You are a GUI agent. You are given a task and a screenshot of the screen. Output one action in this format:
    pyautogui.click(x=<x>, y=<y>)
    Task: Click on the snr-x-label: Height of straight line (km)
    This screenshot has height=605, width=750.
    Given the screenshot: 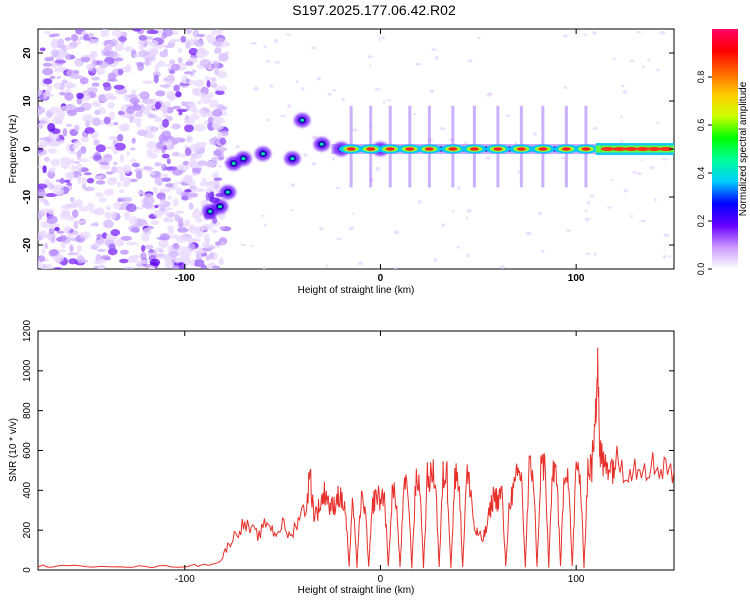 What is the action you would take?
    pyautogui.click(x=356, y=590)
    